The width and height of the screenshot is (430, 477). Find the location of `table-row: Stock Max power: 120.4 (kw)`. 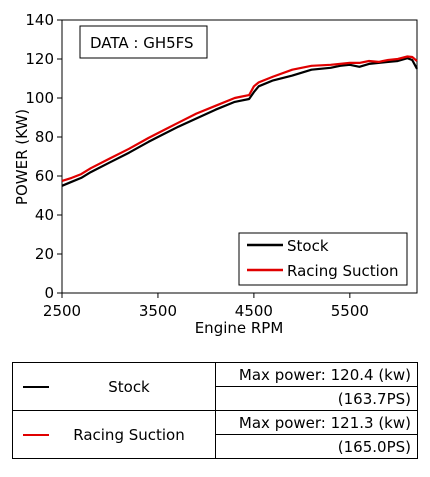

table-row: Stock Max power: 120.4 (kw) is located at coordinates (215, 386).